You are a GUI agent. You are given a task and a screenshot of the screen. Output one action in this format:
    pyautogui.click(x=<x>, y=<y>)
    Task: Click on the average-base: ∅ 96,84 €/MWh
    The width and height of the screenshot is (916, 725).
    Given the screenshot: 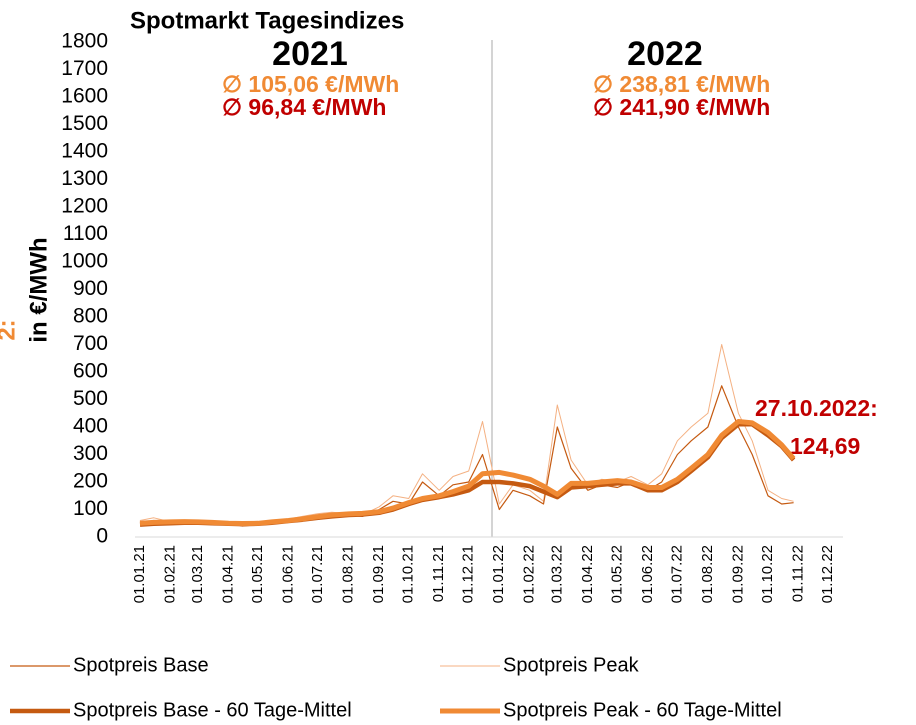 What is the action you would take?
    pyautogui.click(x=304, y=107)
    